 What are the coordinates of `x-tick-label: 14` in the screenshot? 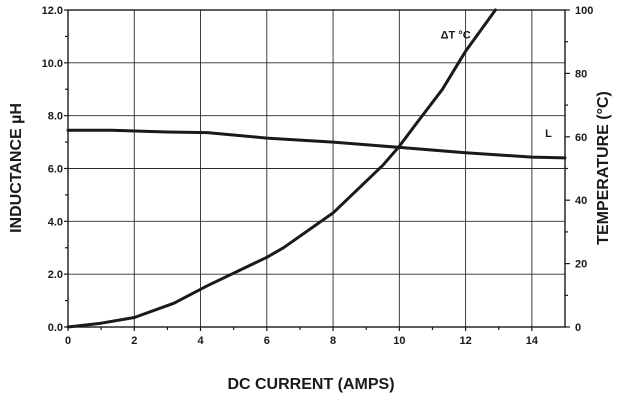 It's located at (532, 341).